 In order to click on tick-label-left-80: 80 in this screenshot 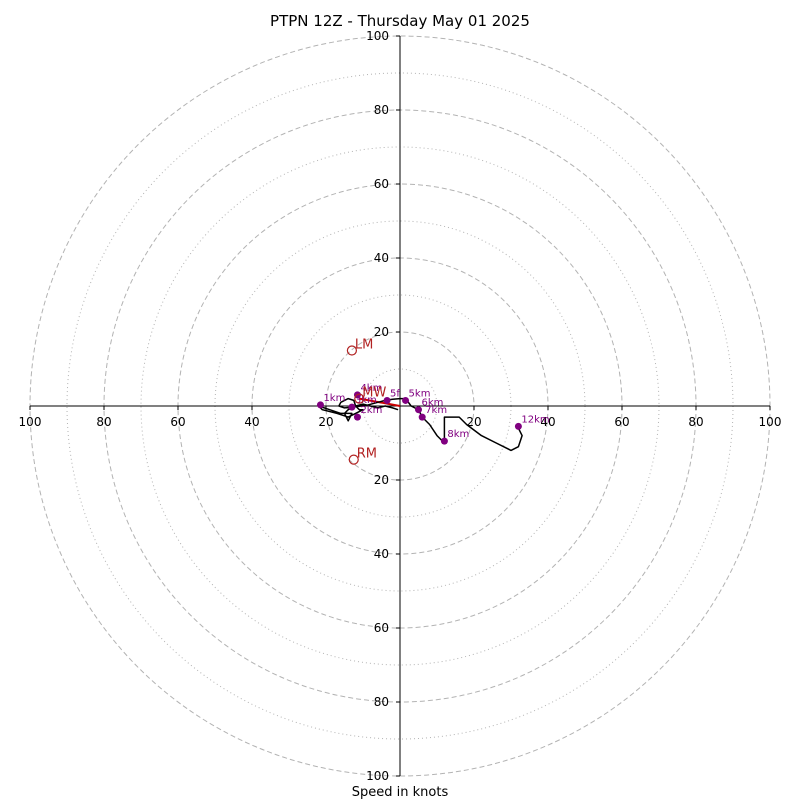, I will do `click(103, 422)`.